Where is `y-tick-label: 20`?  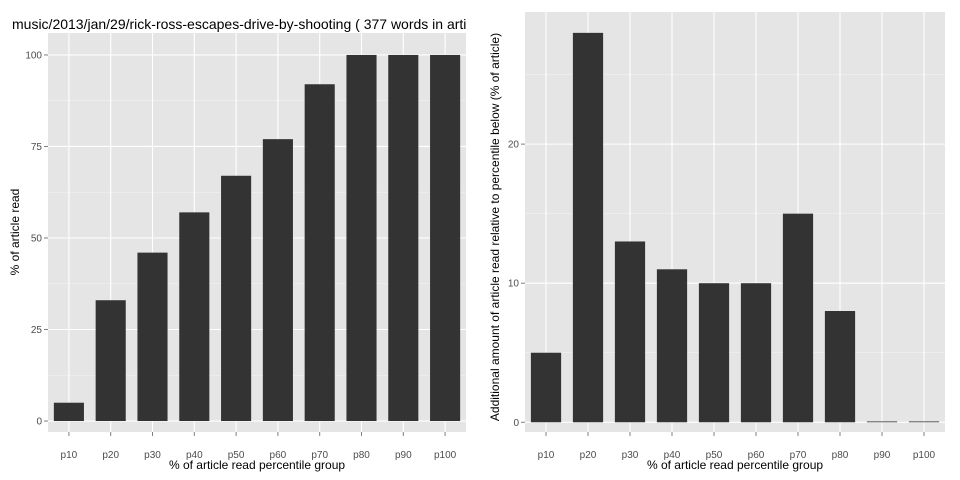
y-tick-label: 20 is located at coordinates (514, 145).